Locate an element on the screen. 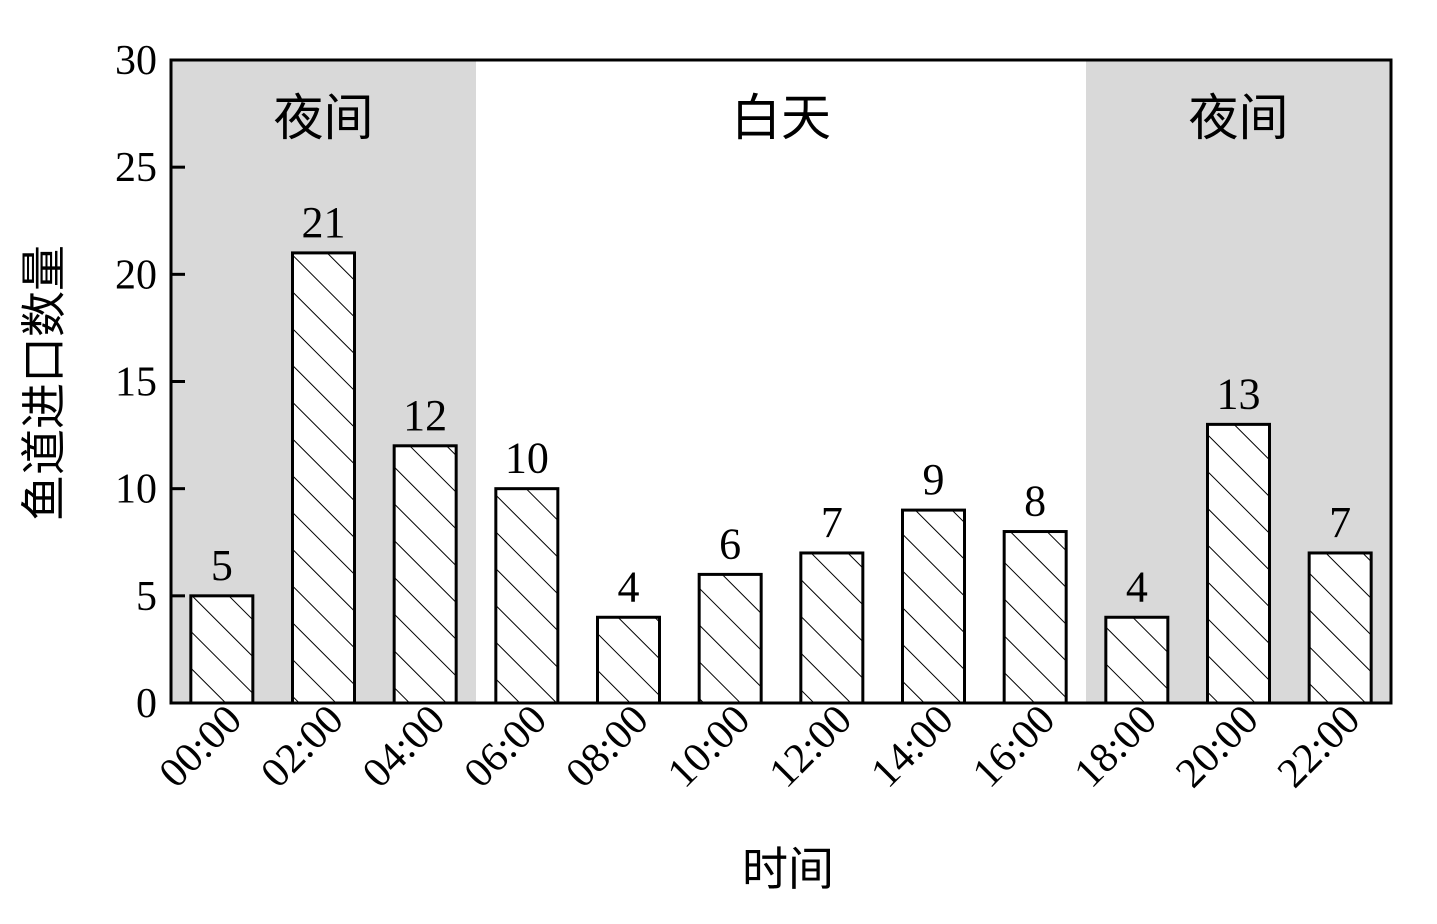 The height and width of the screenshot is (924, 1437). x-tick-label: 18:00 is located at coordinates (1116, 747).